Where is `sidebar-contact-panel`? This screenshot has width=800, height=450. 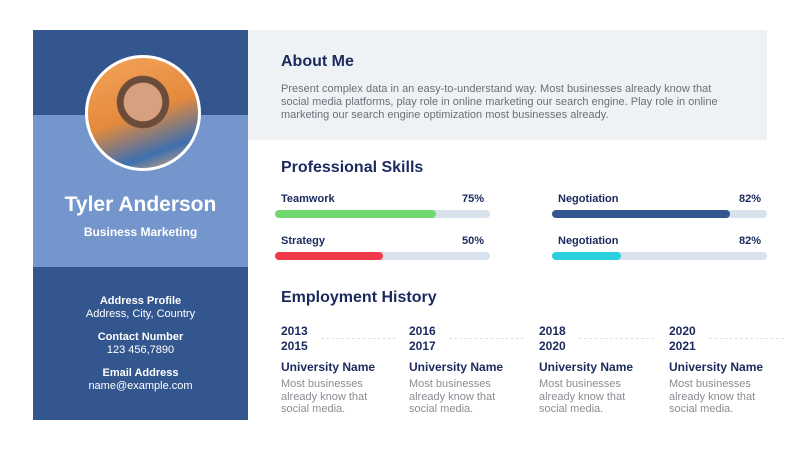
sidebar-contact-panel is located at coordinates (140, 343).